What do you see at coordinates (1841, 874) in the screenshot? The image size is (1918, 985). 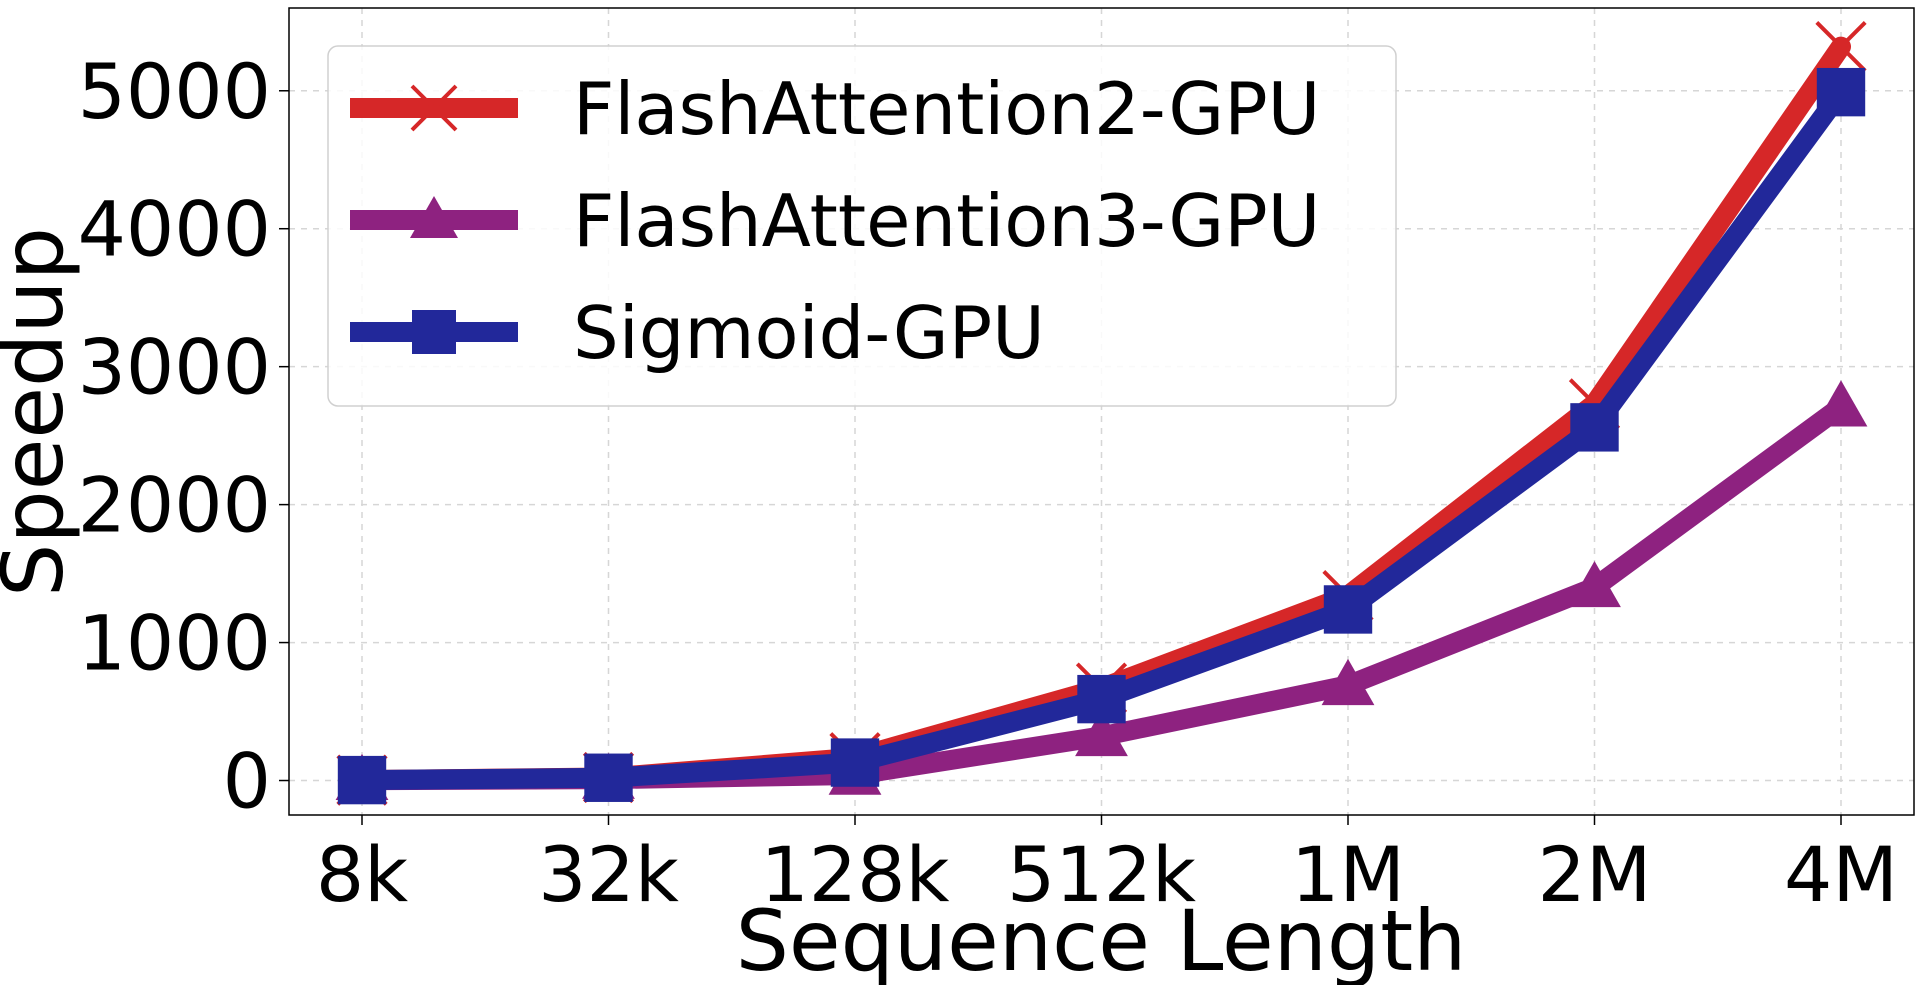 I see `x-tick-label: 4M` at bounding box center [1841, 874].